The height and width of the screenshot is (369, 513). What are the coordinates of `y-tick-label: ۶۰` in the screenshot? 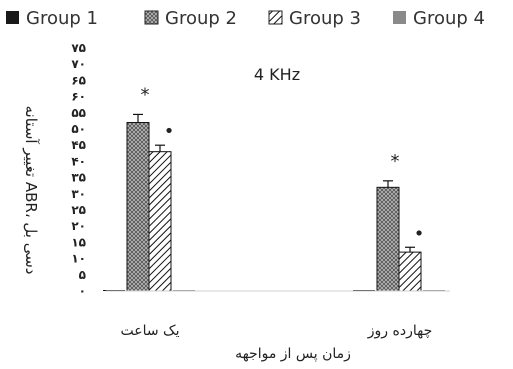 It's located at (78, 97).